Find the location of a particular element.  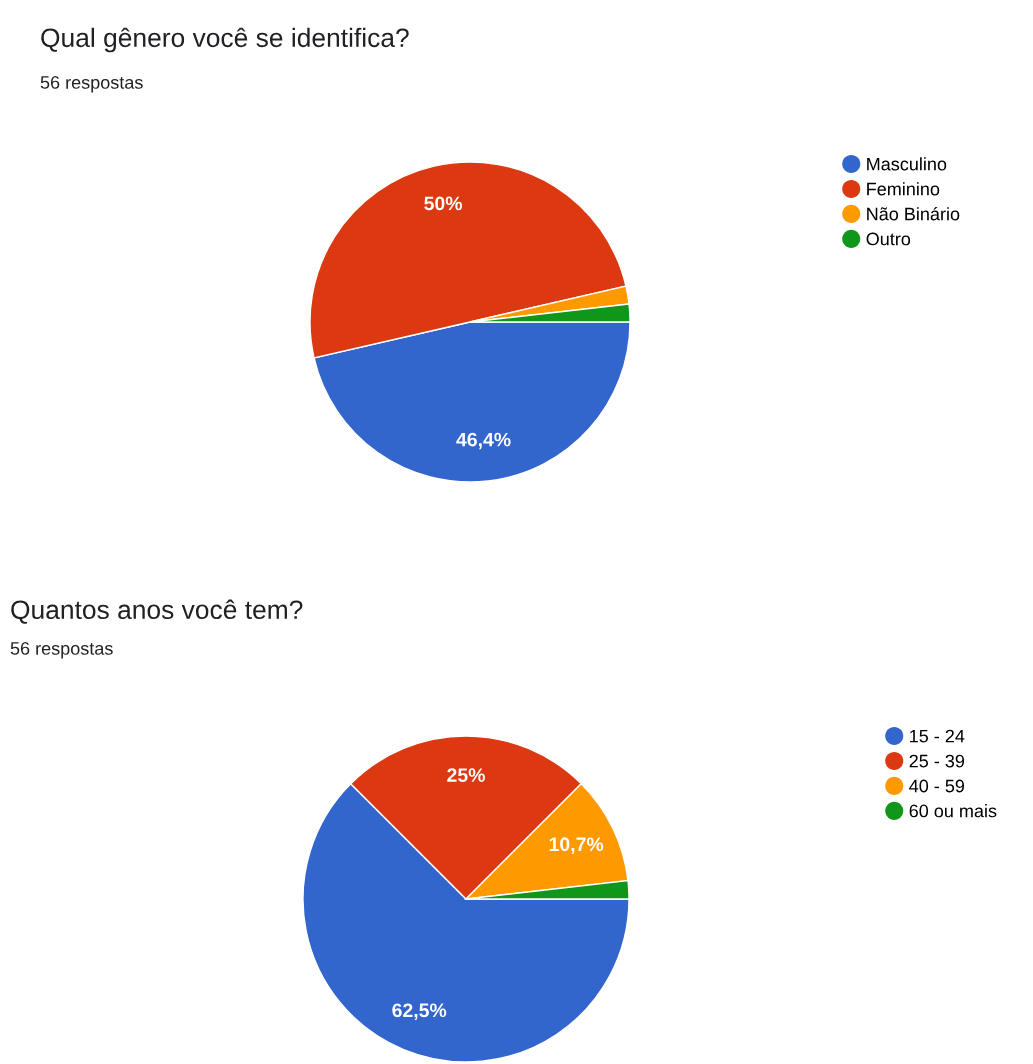

legend-label: 40 - 59 is located at coordinates (937, 786).